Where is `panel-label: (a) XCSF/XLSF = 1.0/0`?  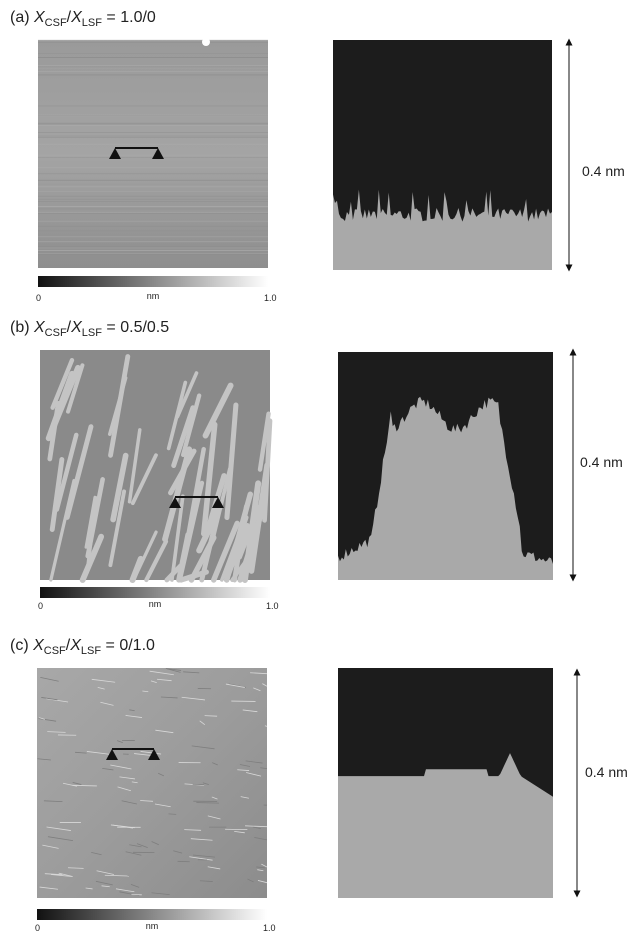 panel-label: (a) XCSF/XLSF = 1.0/0 is located at coordinates (83, 19).